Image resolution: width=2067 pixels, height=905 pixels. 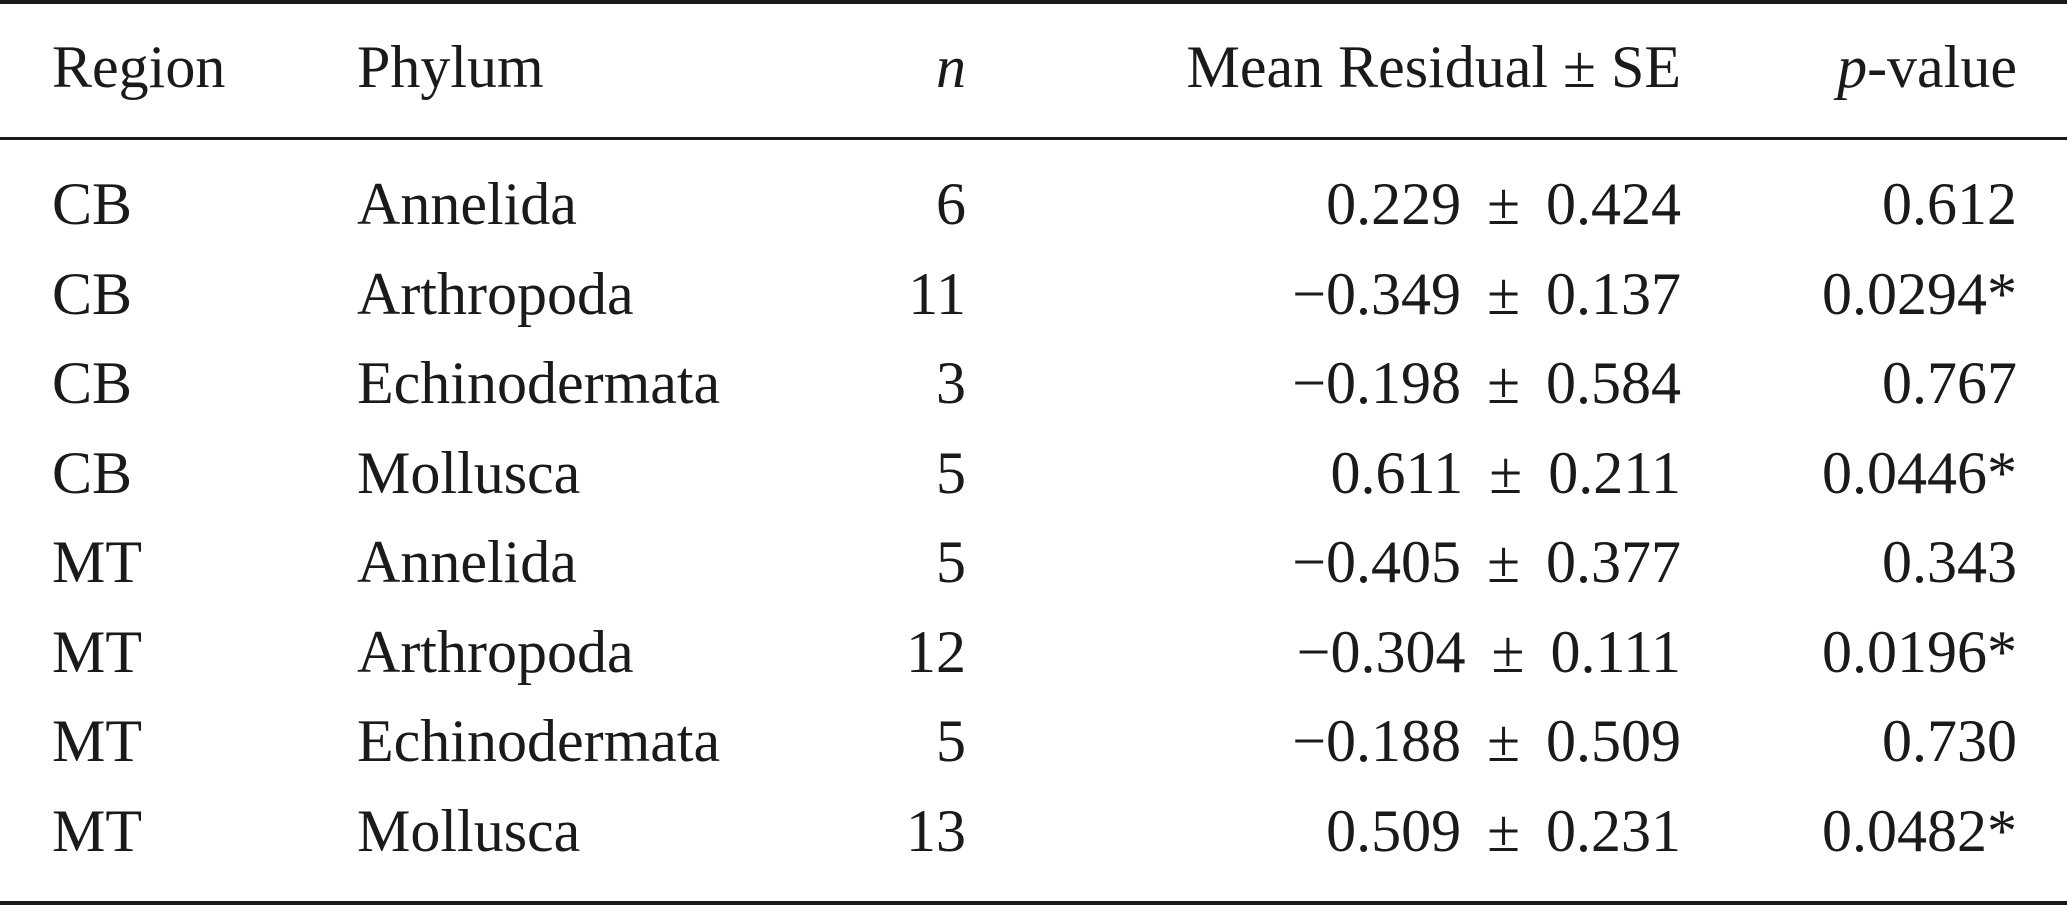 What do you see at coordinates (937, 294) in the screenshot?
I see `cell-n: 11` at bounding box center [937, 294].